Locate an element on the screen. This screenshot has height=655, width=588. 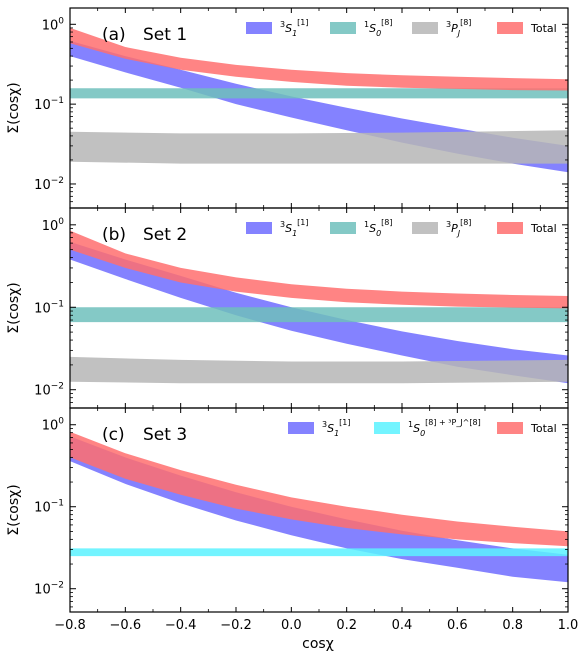
x-tick-label: −0.6 is located at coordinates (126, 625).